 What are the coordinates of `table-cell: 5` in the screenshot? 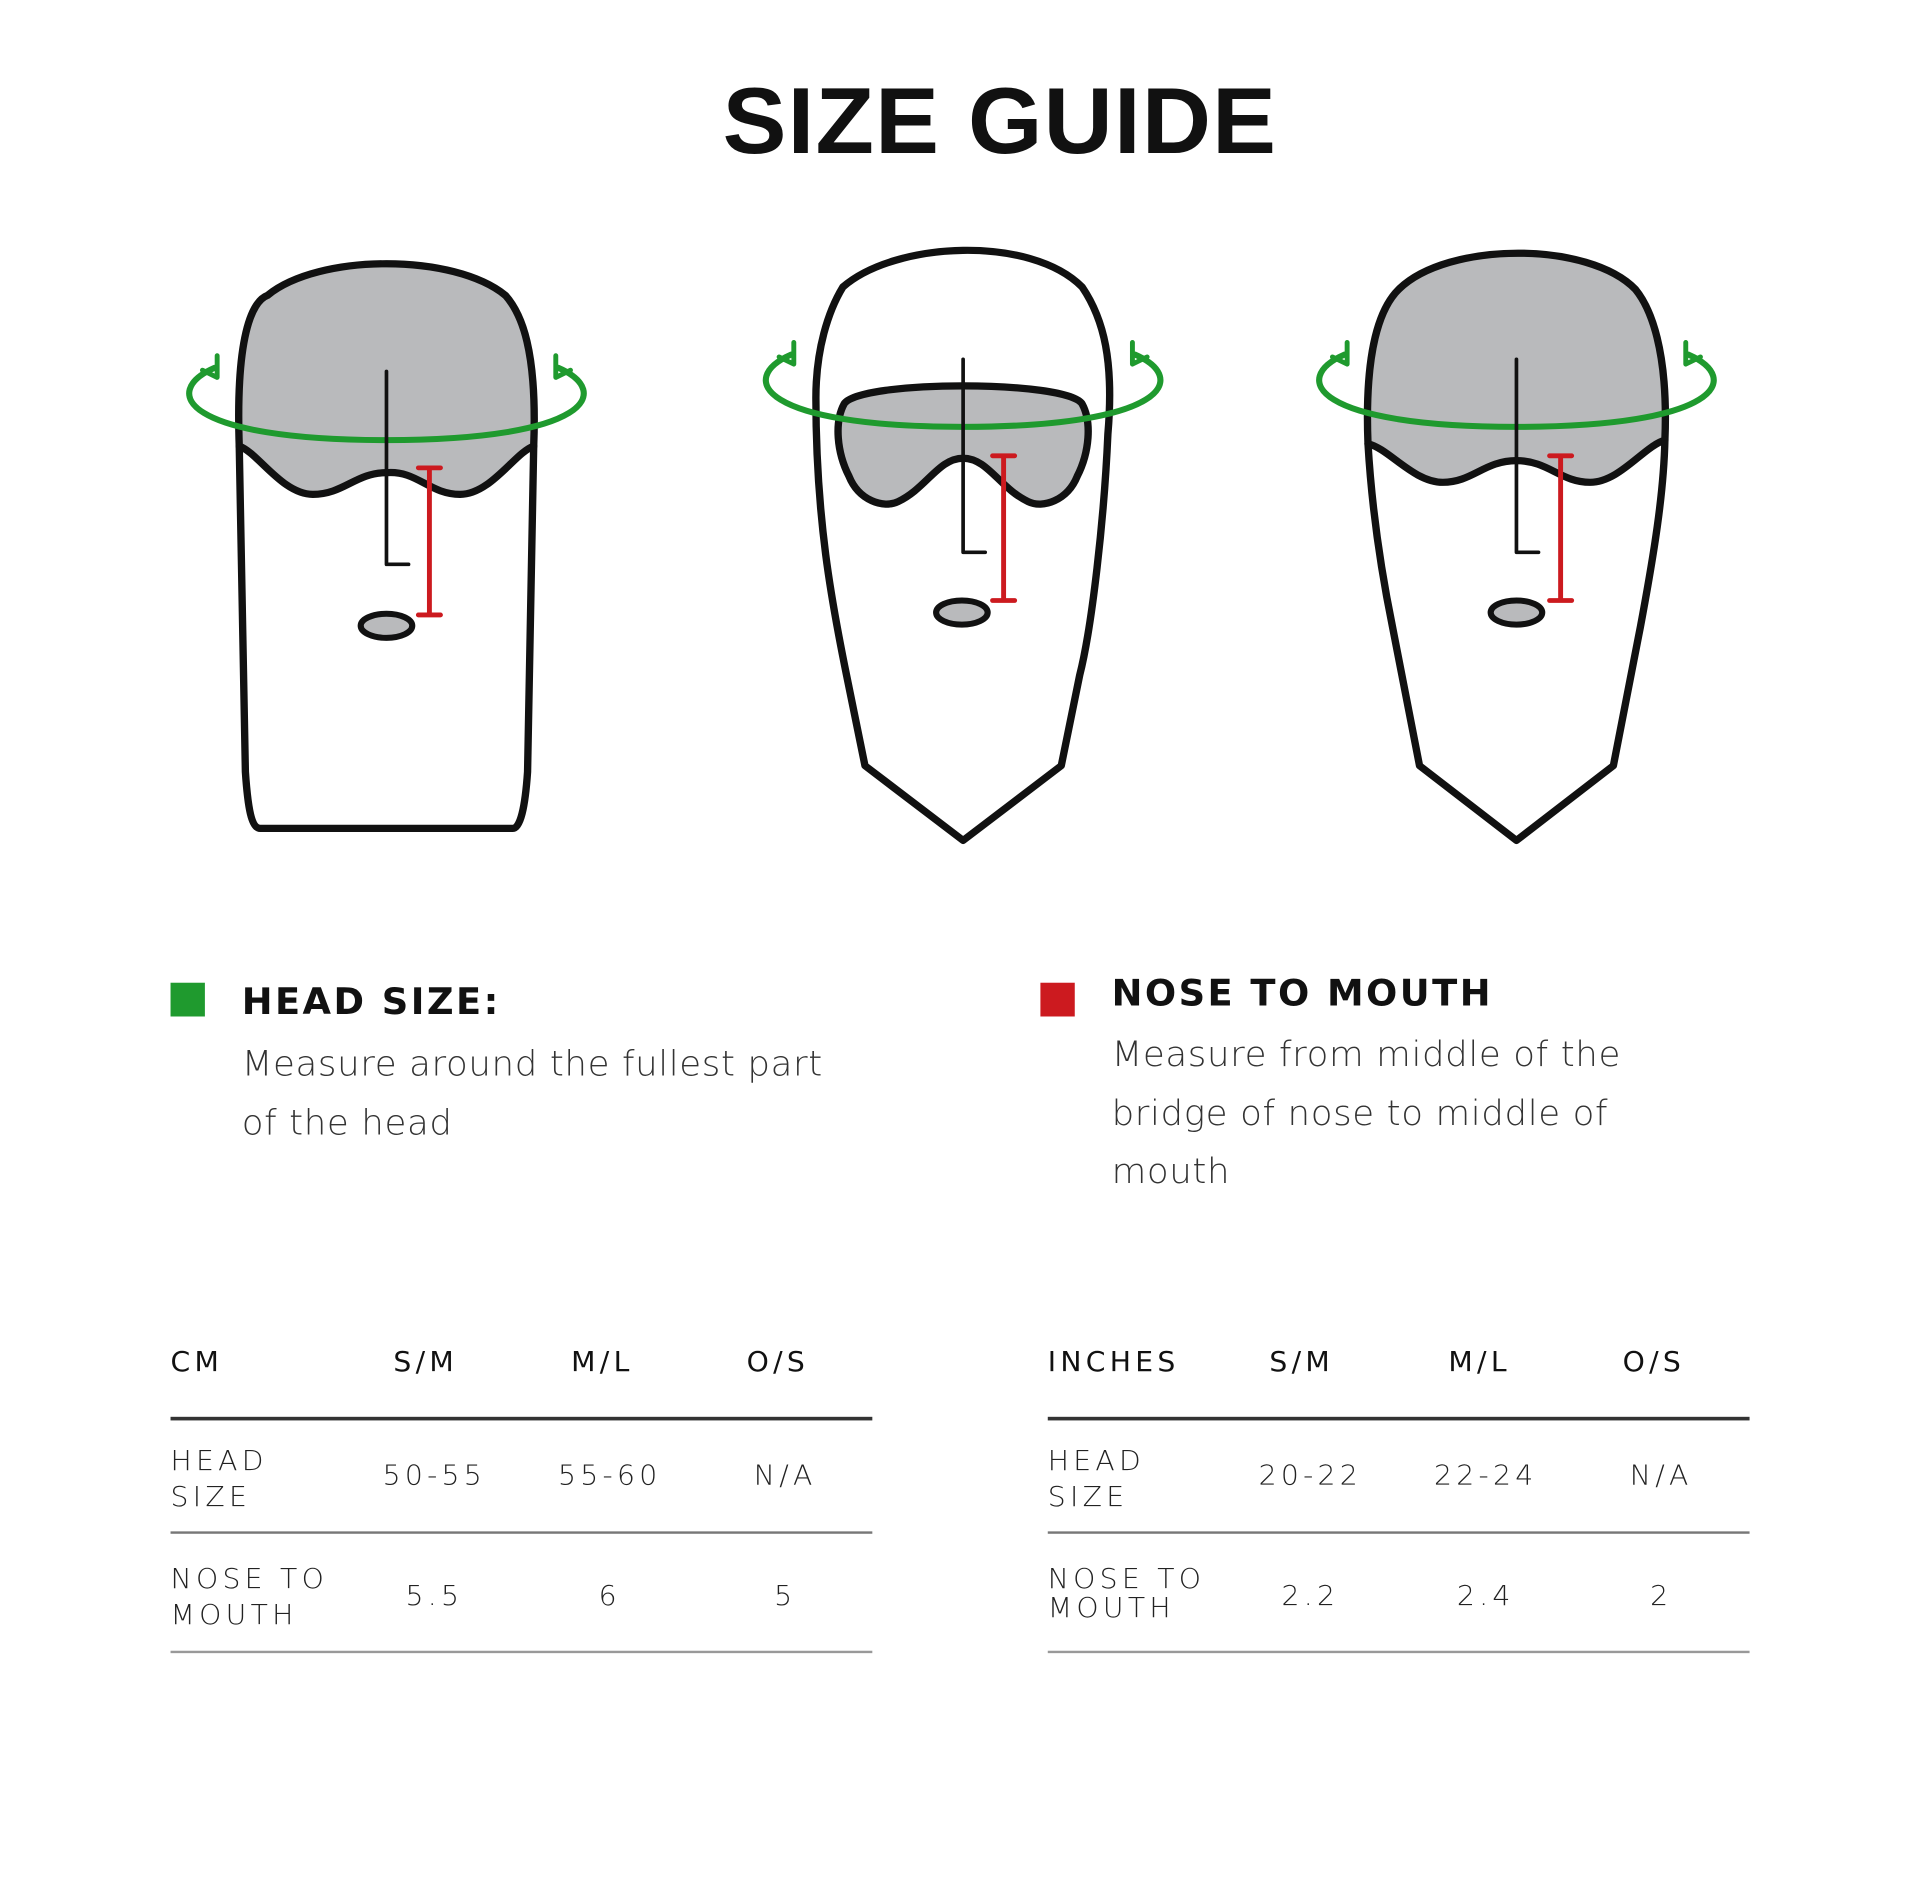 It's located at (785, 1596).